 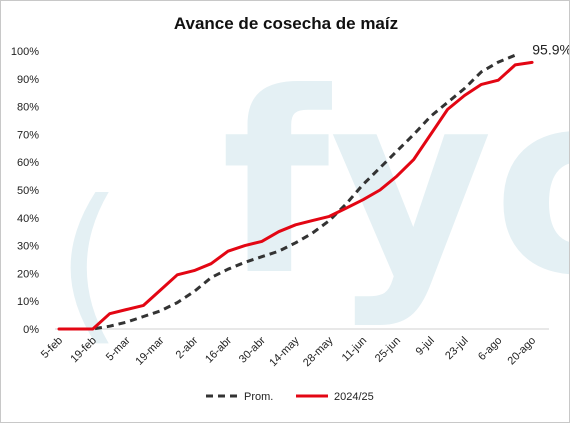 I want to click on legend: Prom. 2024/25, so click(x=290, y=397).